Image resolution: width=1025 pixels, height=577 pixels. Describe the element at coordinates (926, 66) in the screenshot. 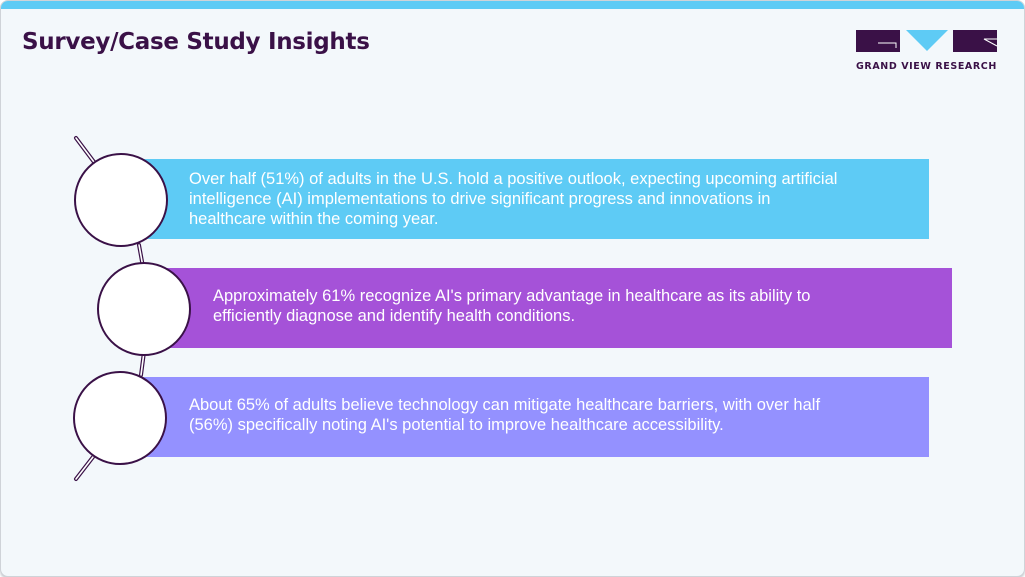

I see `logo-wordmark: GRAND VIEW RESEARCH` at that location.